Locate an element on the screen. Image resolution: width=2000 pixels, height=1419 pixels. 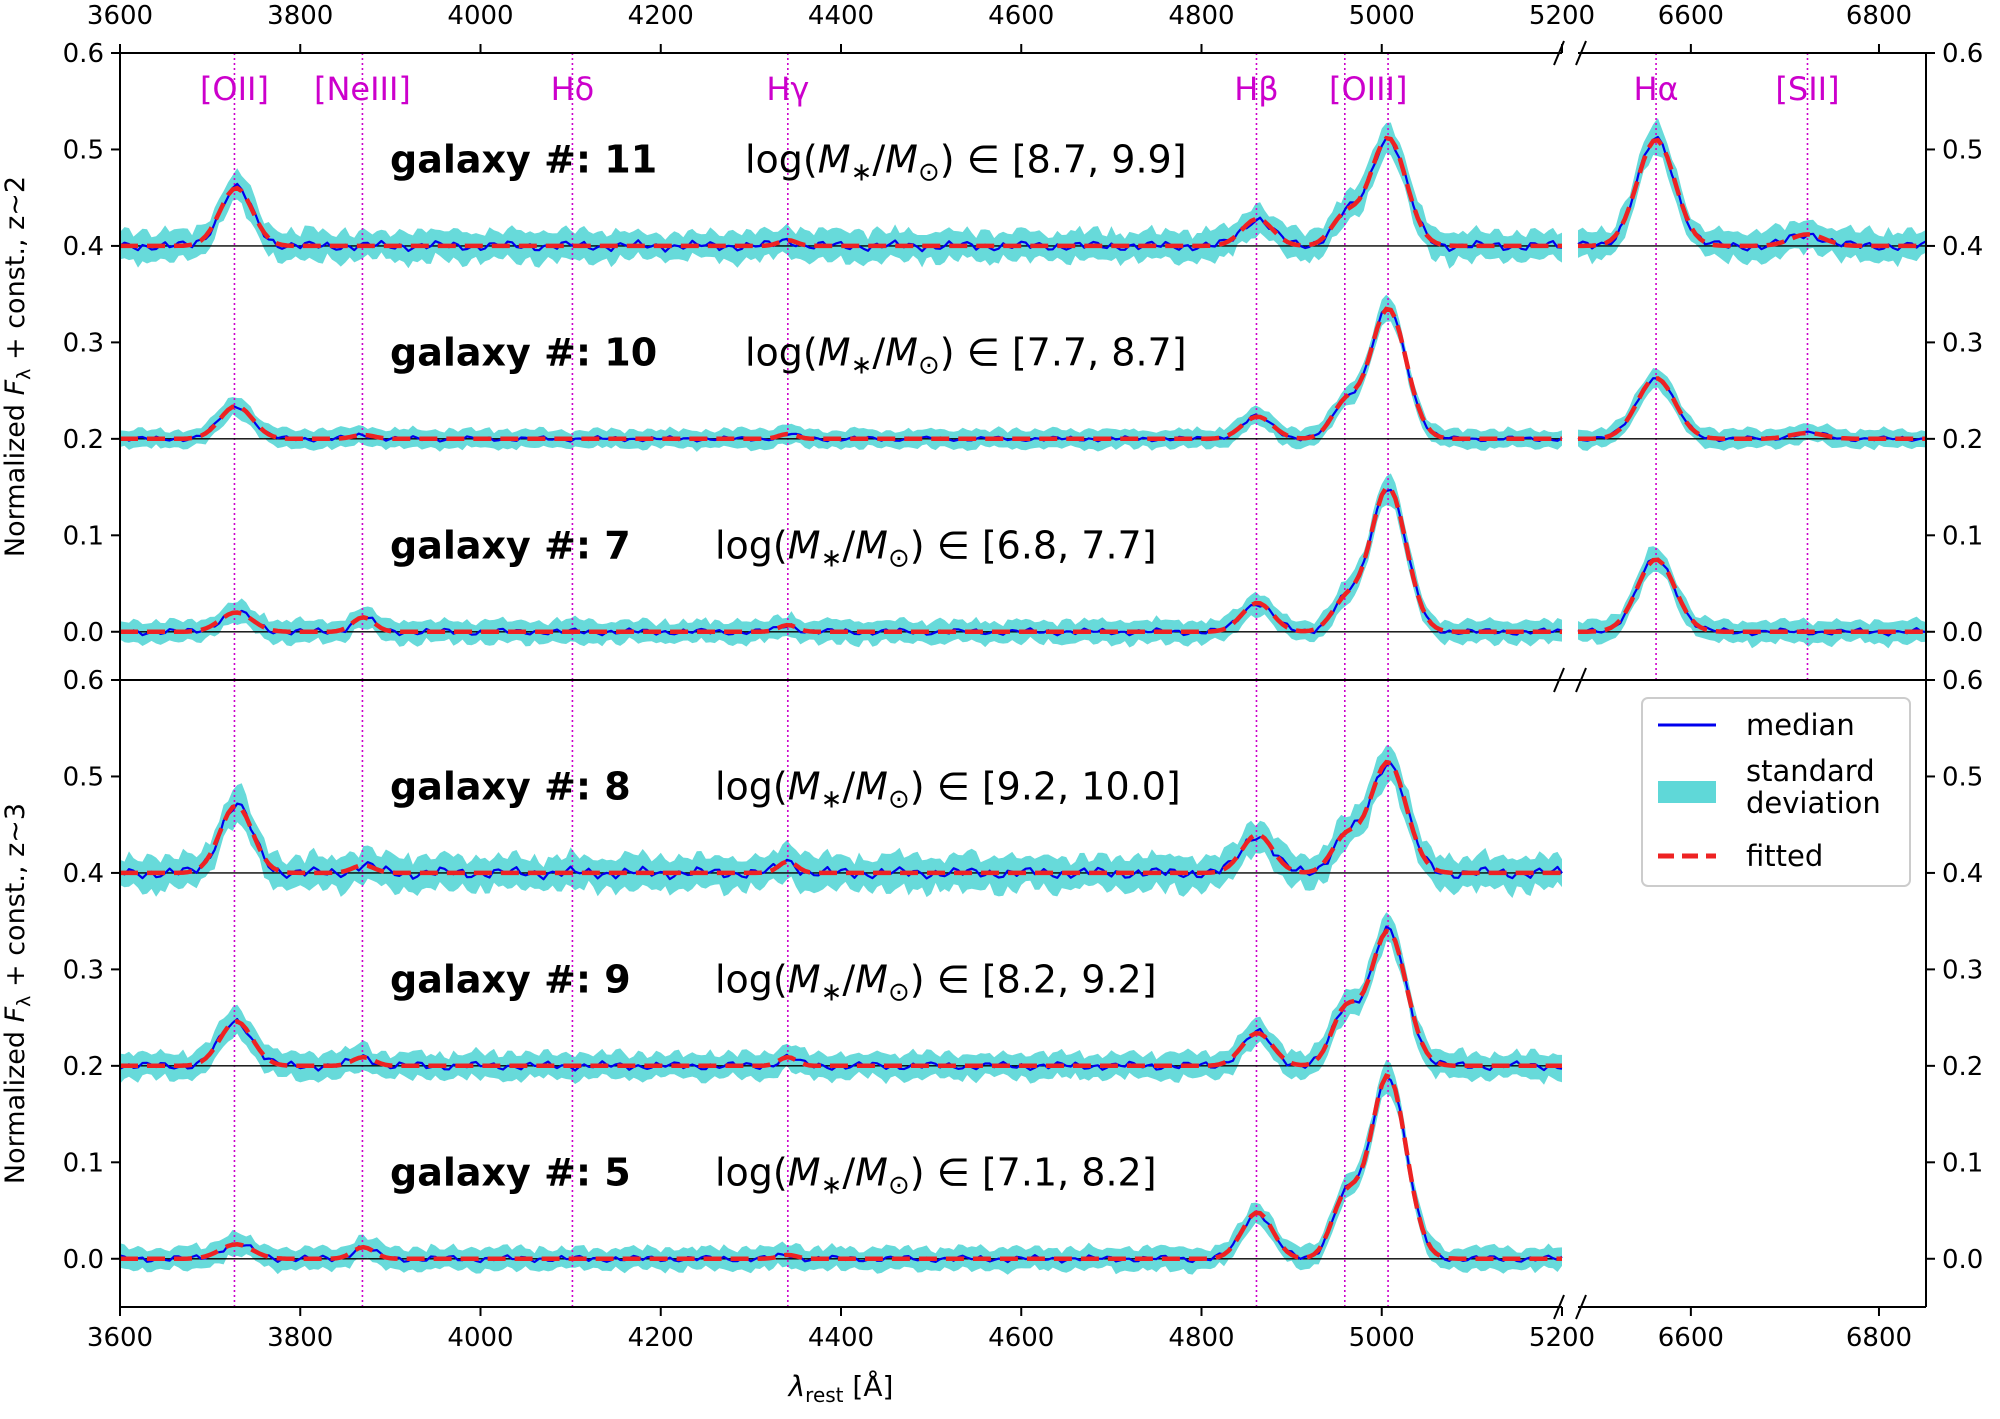
y-tick-label-left-0-2: 0.2 is located at coordinates (83, 440).